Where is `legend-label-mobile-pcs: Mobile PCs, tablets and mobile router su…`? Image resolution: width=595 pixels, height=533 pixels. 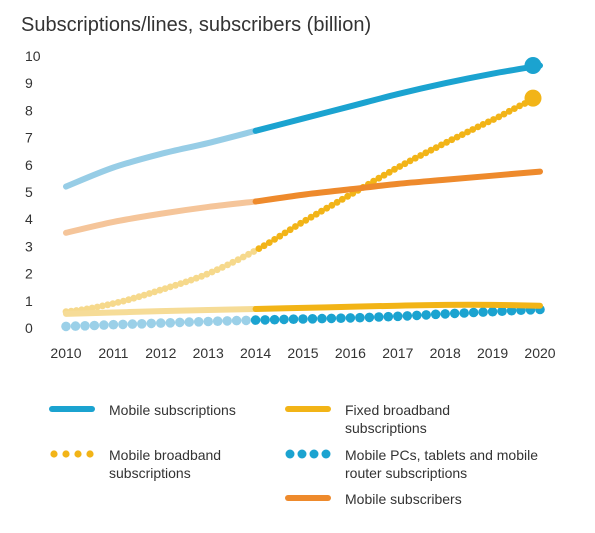 legend-label-mobile-pcs: Mobile PCs, tablets and mobile router su… is located at coordinates (441, 464).